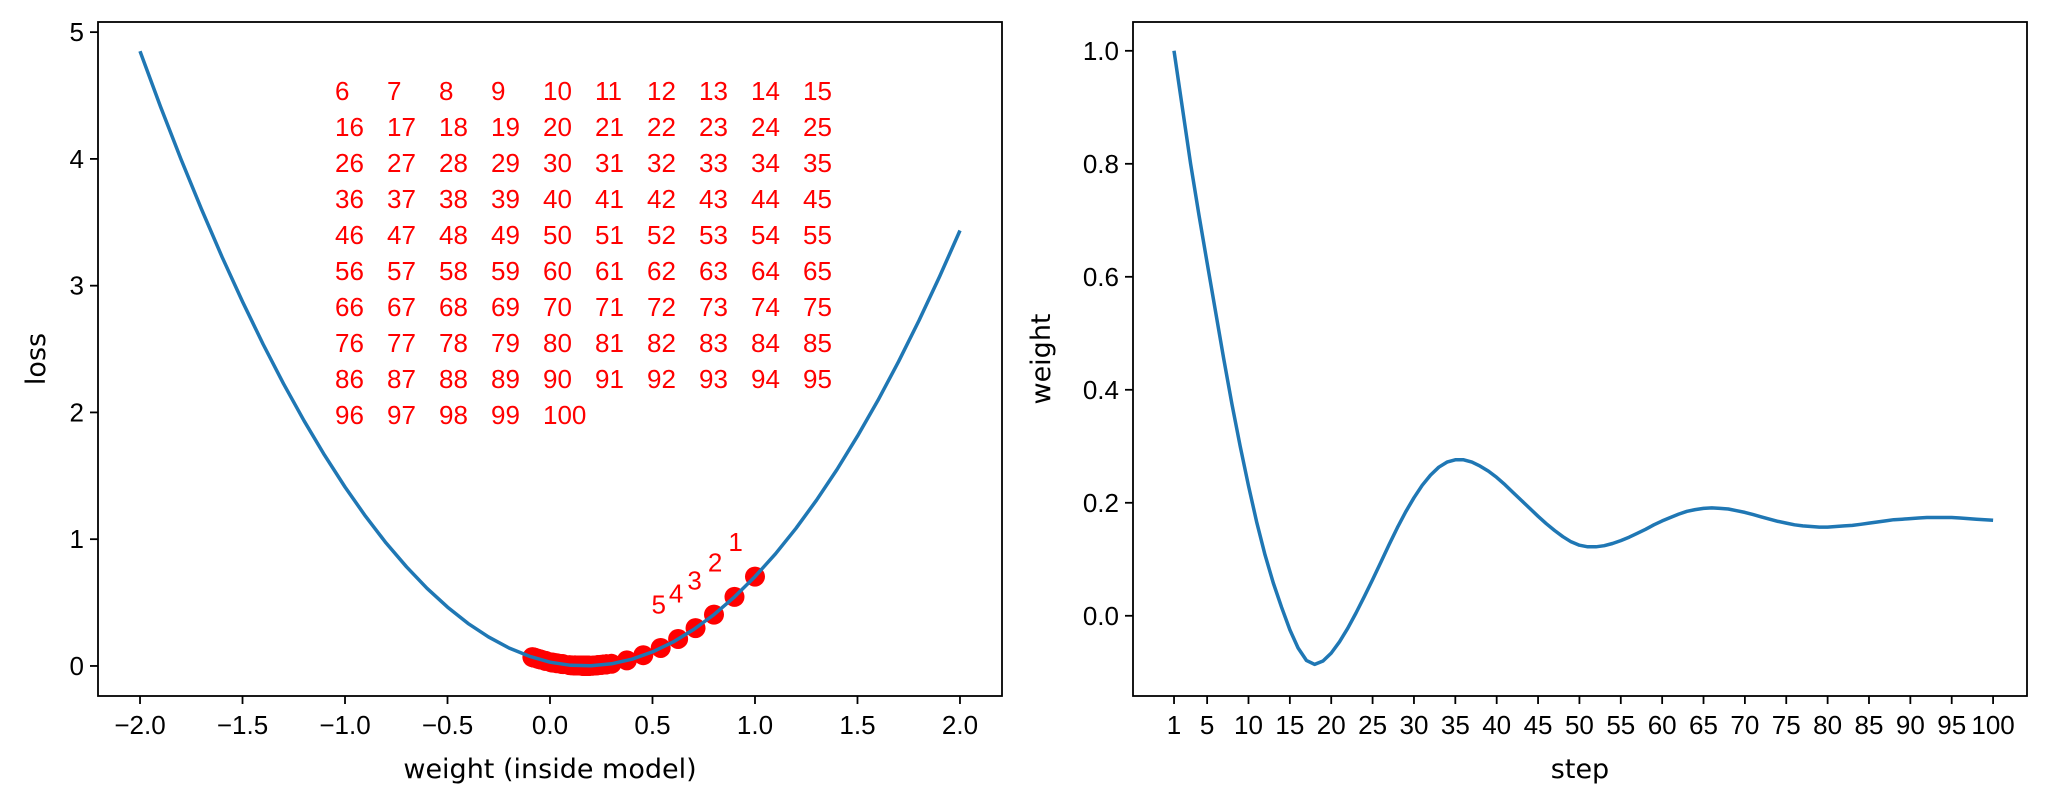  I want to click on right-x-tick-label: 25, so click(1372, 725).